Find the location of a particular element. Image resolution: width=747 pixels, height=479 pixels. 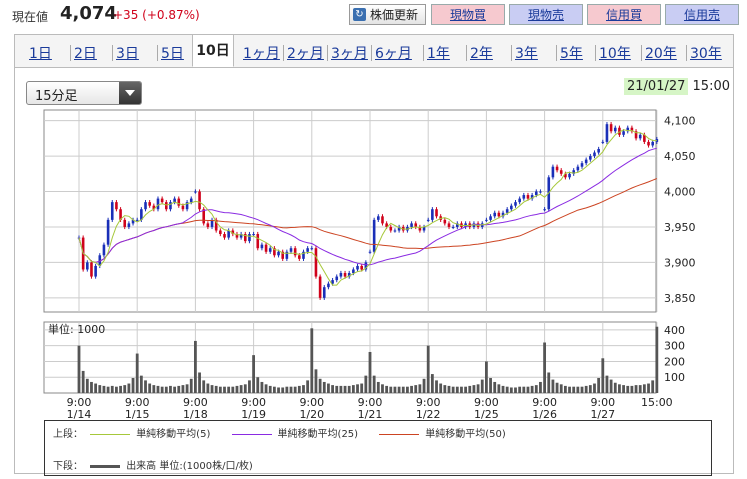

tab-4: 10日 is located at coordinates (213, 51).